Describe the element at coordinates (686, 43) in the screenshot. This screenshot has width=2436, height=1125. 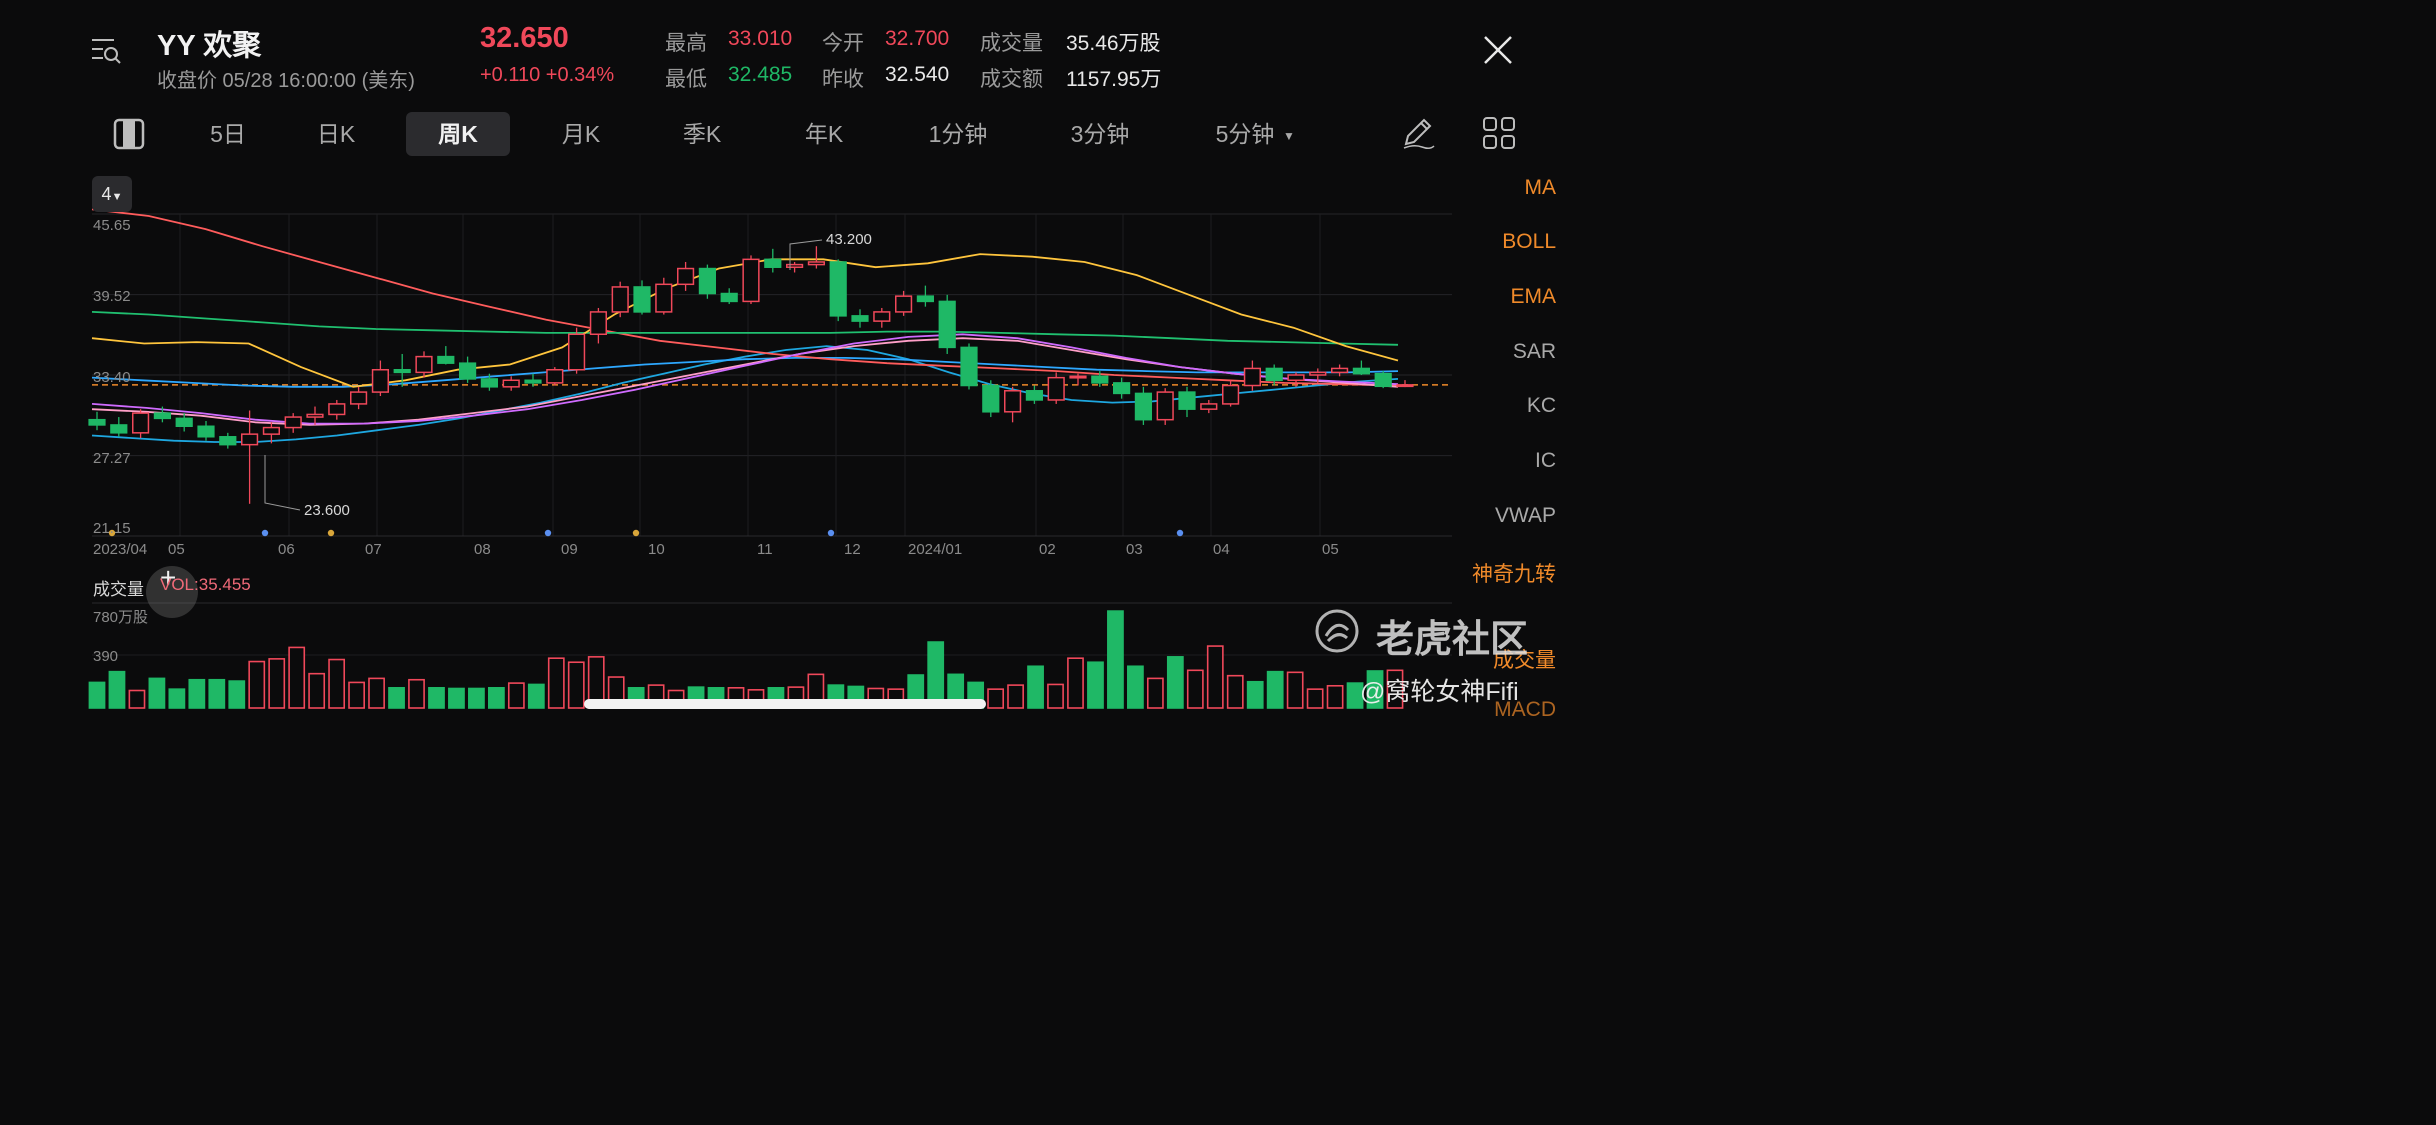
I see `high-label: 最高` at that location.